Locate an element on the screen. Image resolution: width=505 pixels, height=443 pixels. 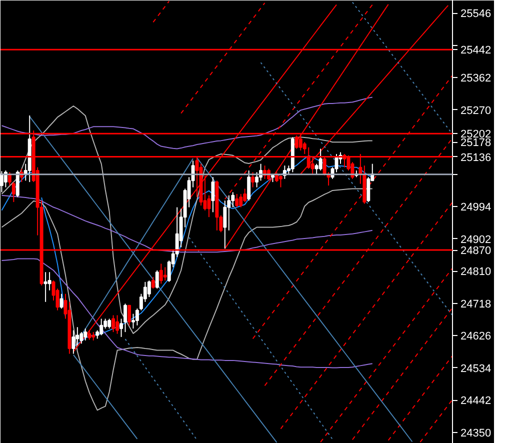
y-tick-label: 25270 is located at coordinates (476, 110).